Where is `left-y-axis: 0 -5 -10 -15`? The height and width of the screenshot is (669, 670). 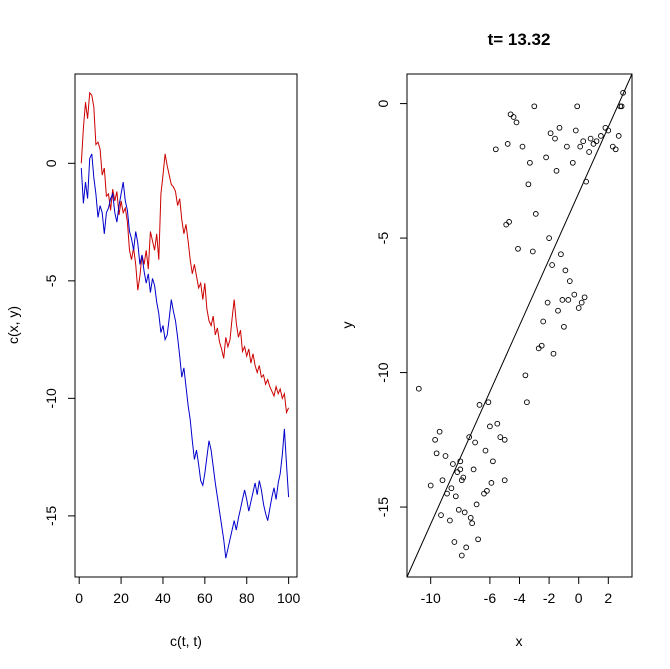
left-y-axis: 0 -5 -10 -15 is located at coordinates (59, 342).